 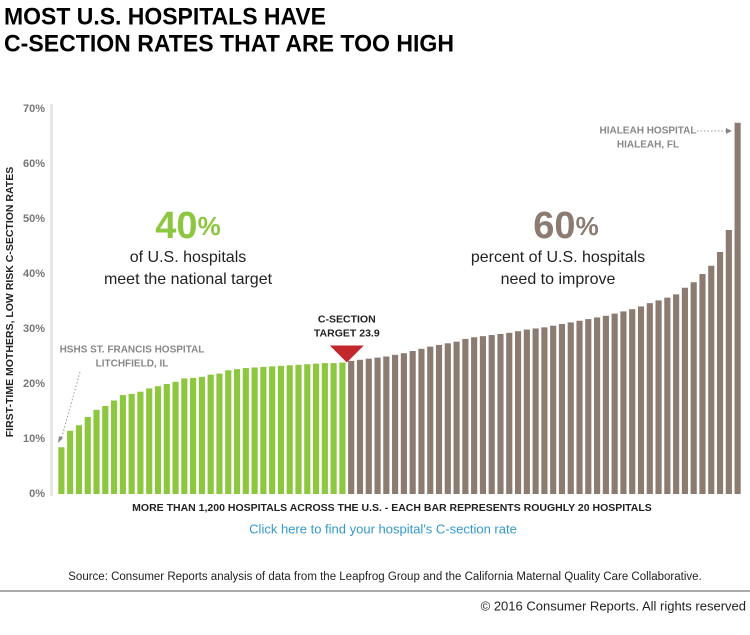 I want to click on target-label: TARGET 23.9, so click(x=347, y=333).